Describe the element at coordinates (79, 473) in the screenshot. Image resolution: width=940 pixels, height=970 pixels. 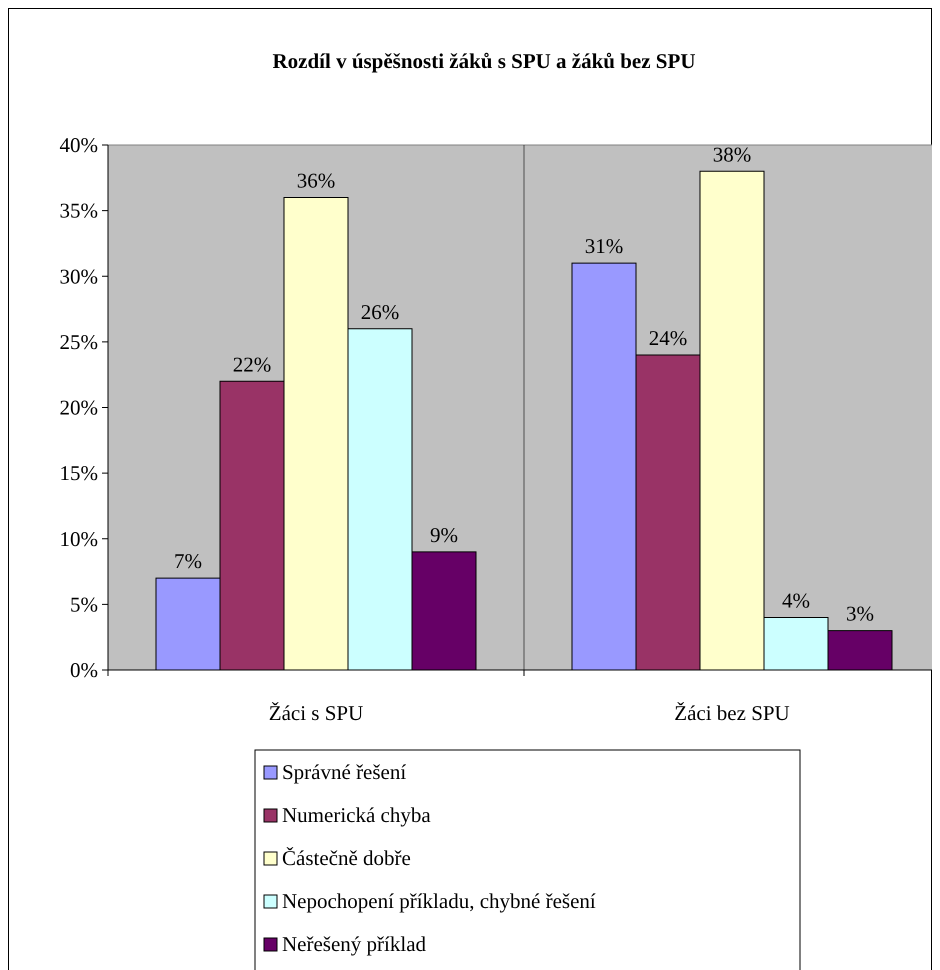
I see `y-tick-label: 15%` at that location.